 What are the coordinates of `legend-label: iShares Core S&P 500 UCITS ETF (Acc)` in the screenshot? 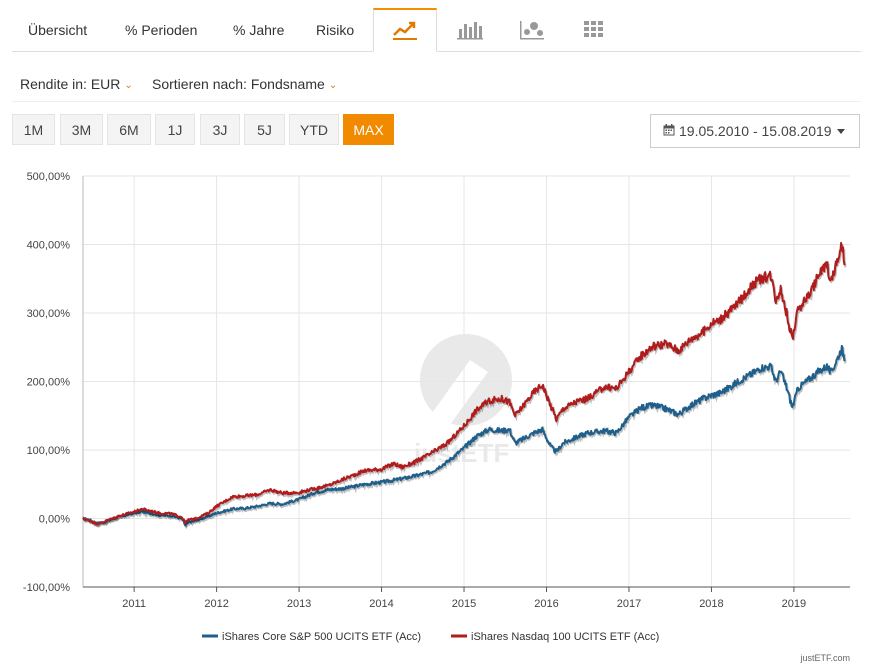 It's located at (321, 637).